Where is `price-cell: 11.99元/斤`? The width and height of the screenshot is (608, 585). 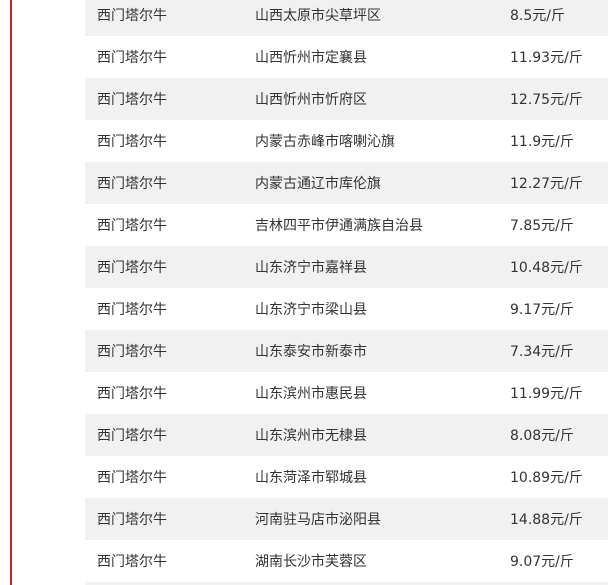
price-cell: 11.99元/斤 is located at coordinates (546, 394).